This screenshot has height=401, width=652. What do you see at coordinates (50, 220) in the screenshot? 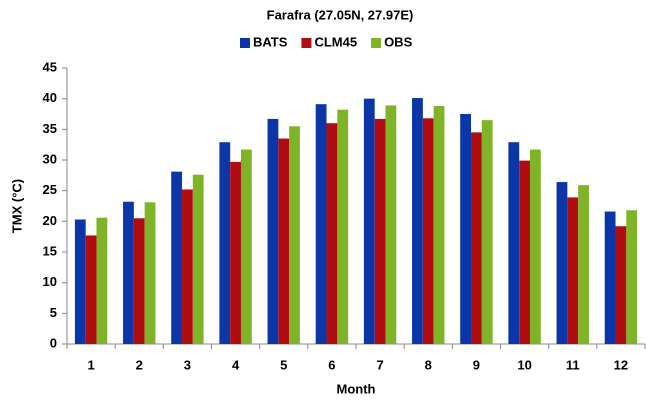
I see `y-tick-label: 20` at bounding box center [50, 220].